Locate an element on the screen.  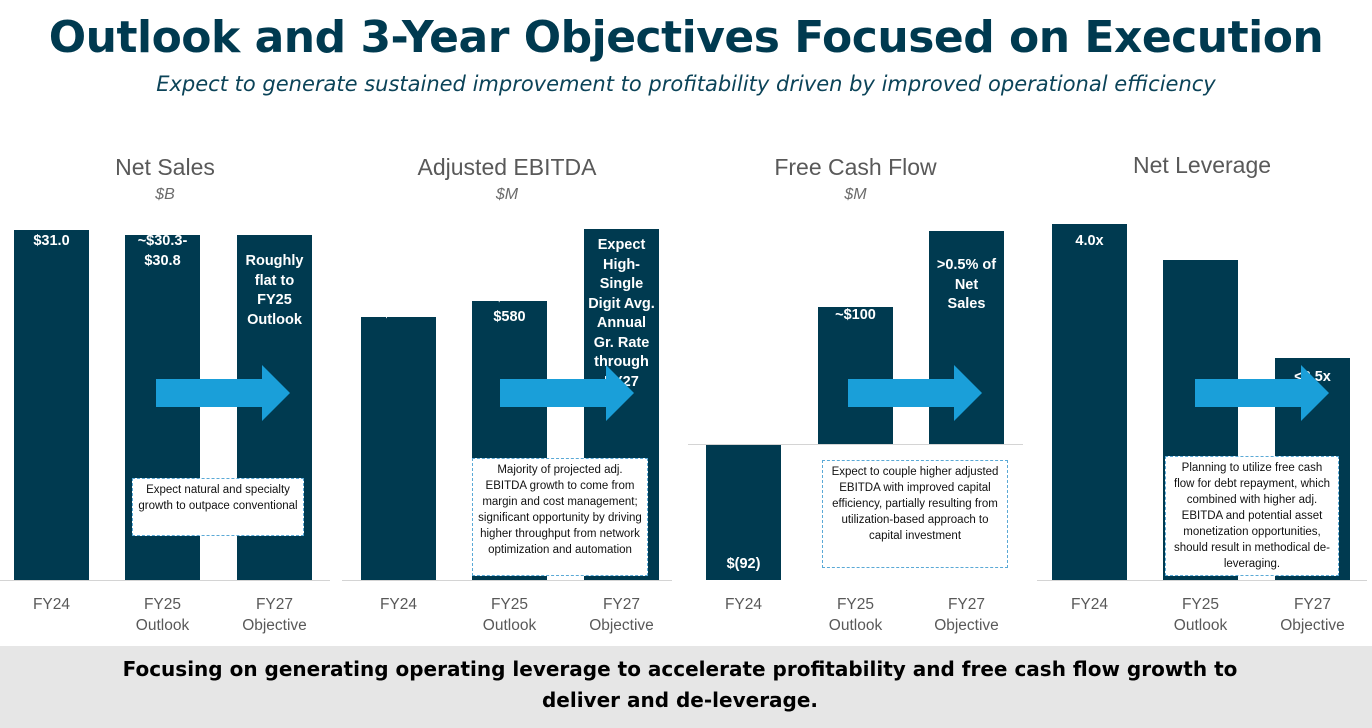
bar-value-label: 4.0x is located at coordinates (1089, 241).